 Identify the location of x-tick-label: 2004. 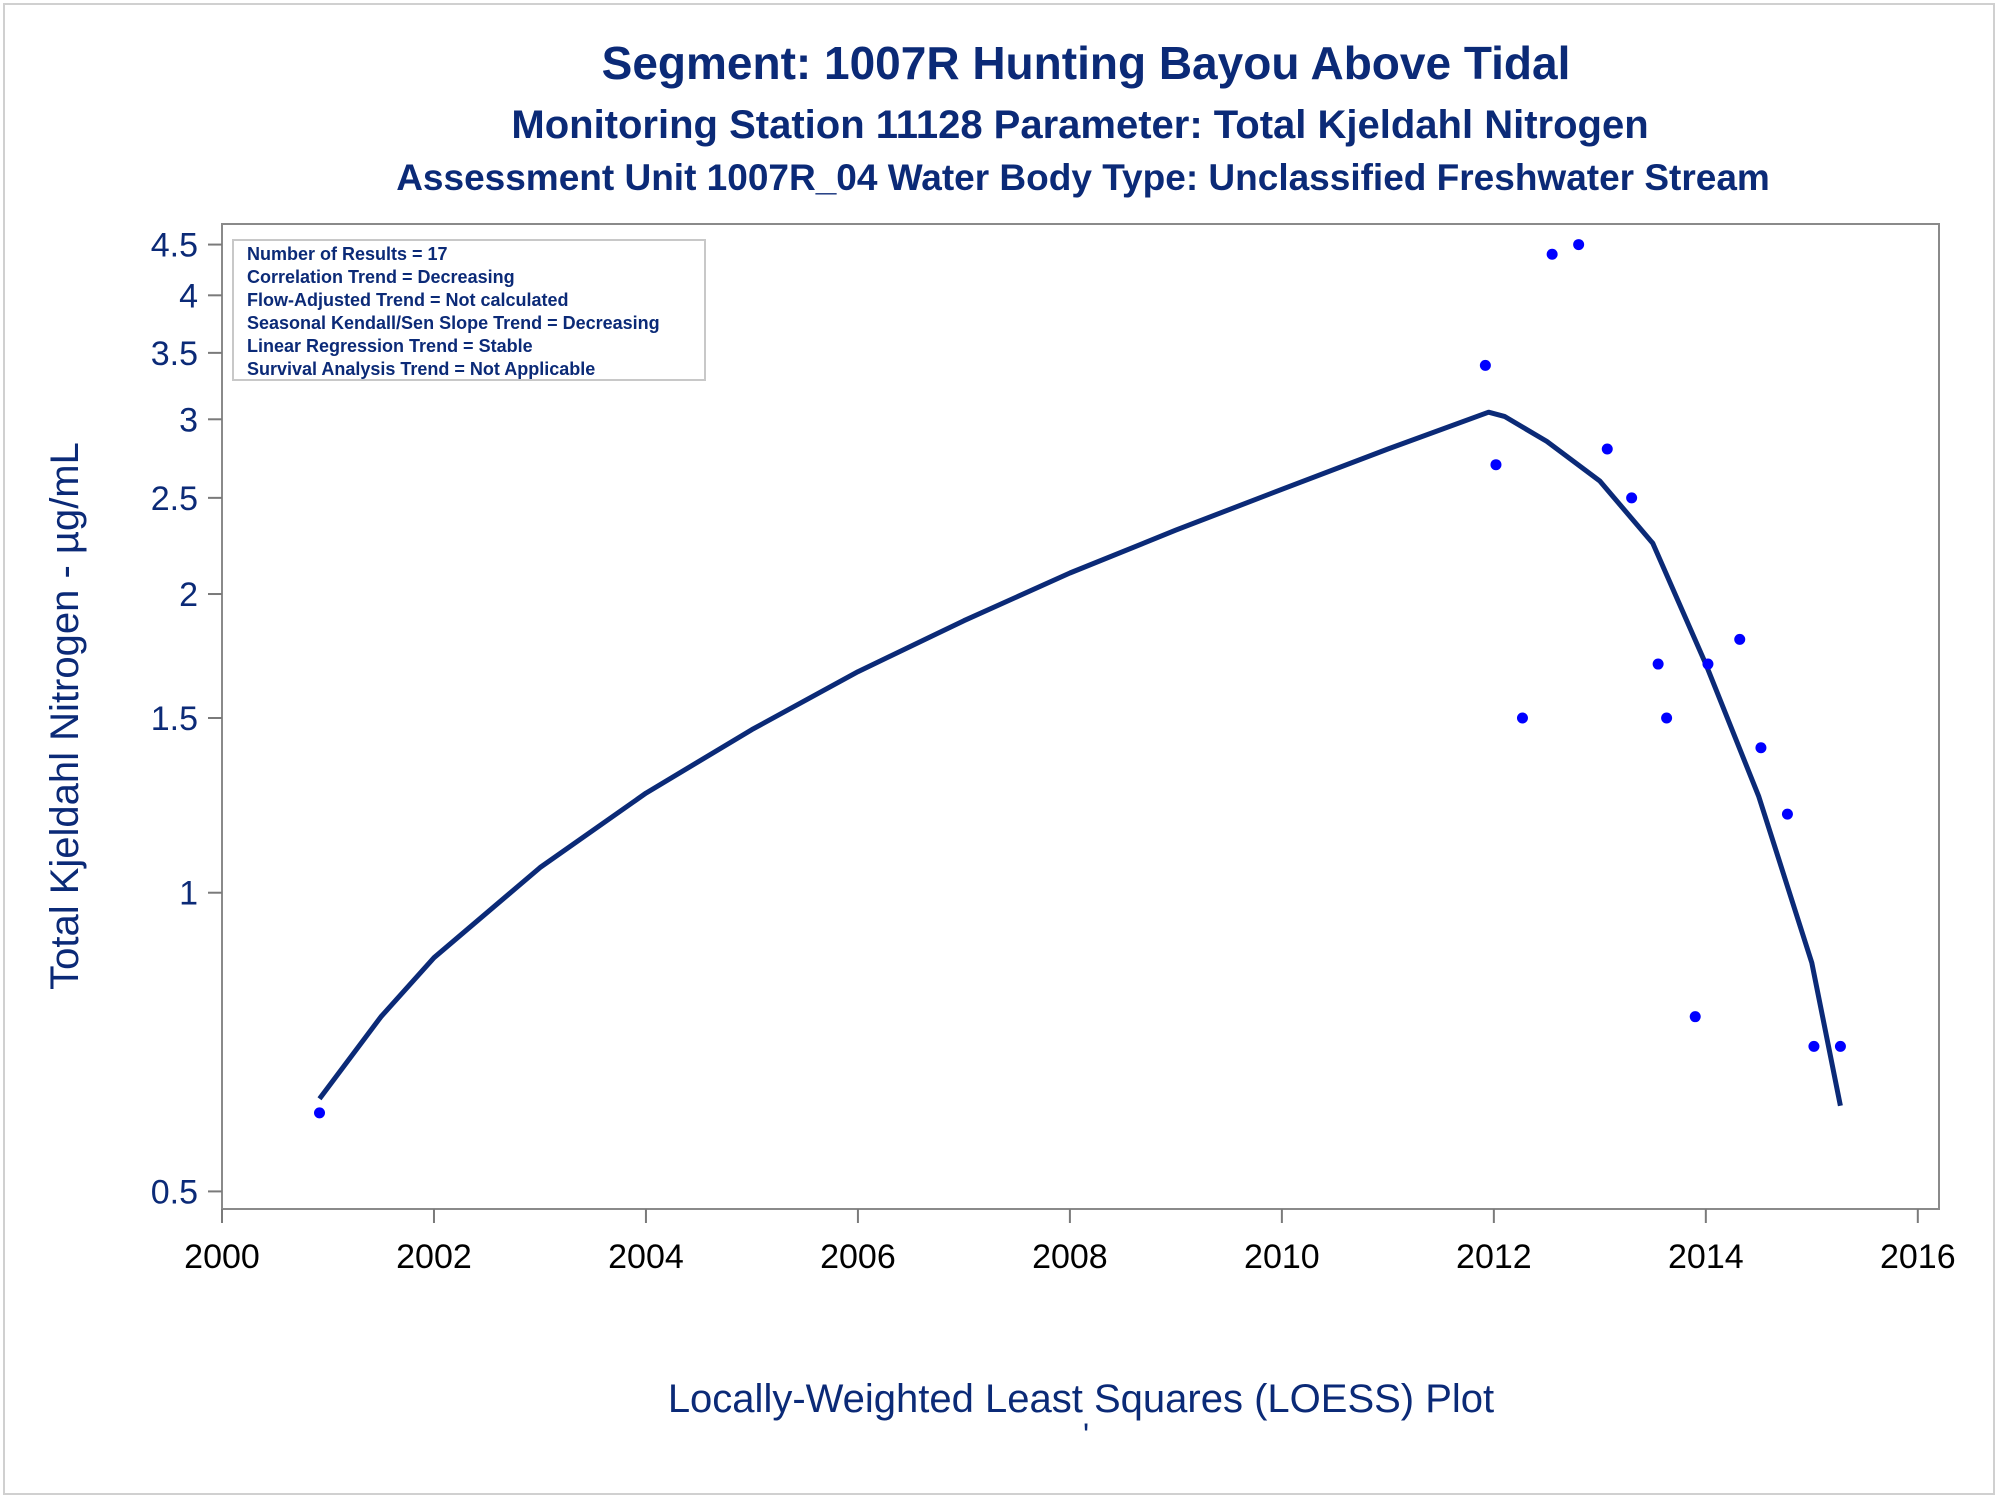
(646, 1257).